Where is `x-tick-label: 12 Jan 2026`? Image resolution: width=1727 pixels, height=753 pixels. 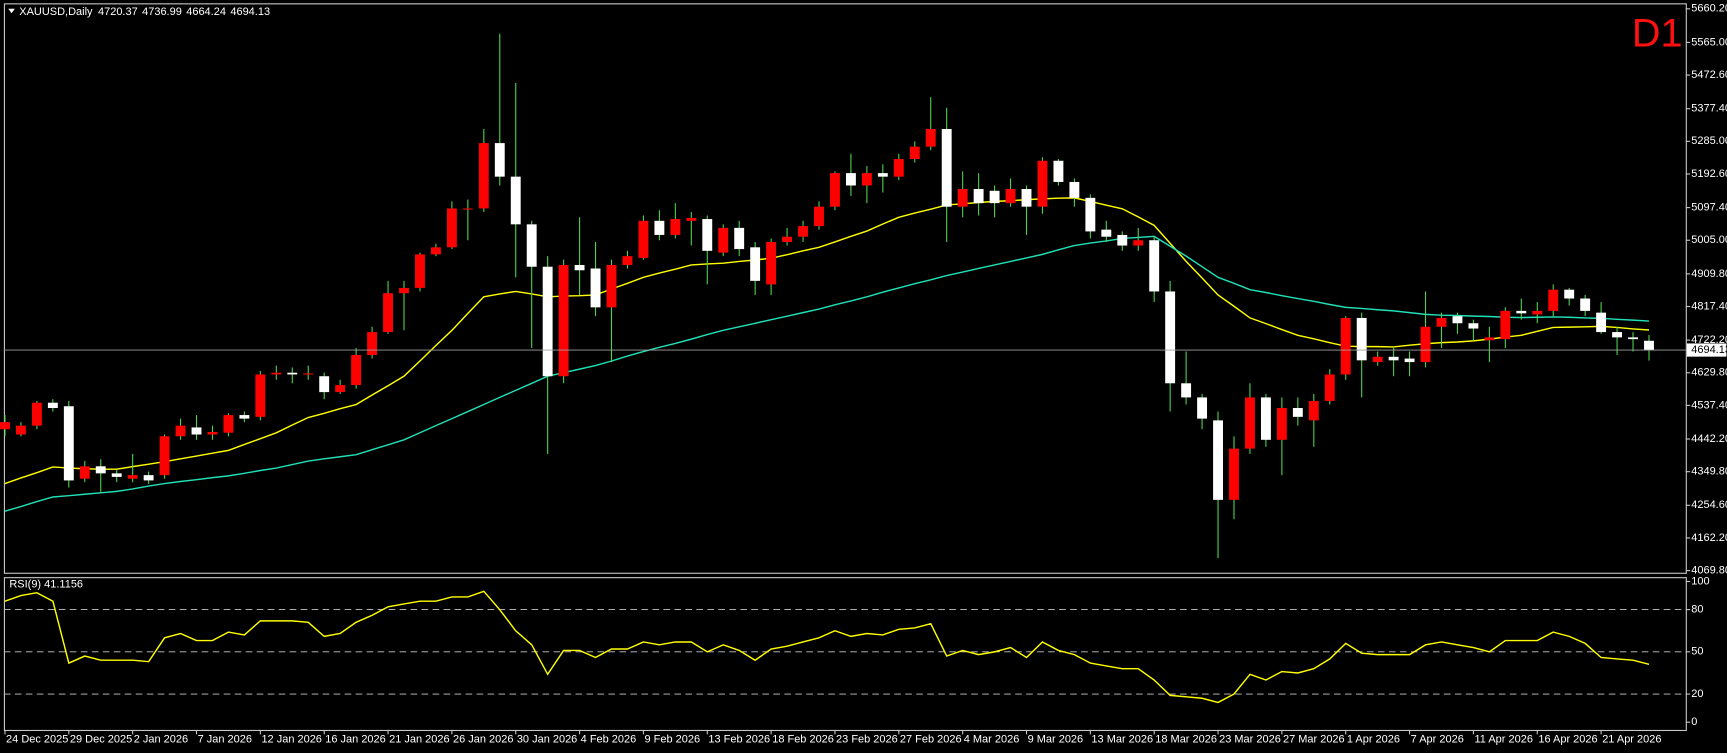
x-tick-label: 12 Jan 2026 is located at coordinates (291, 740).